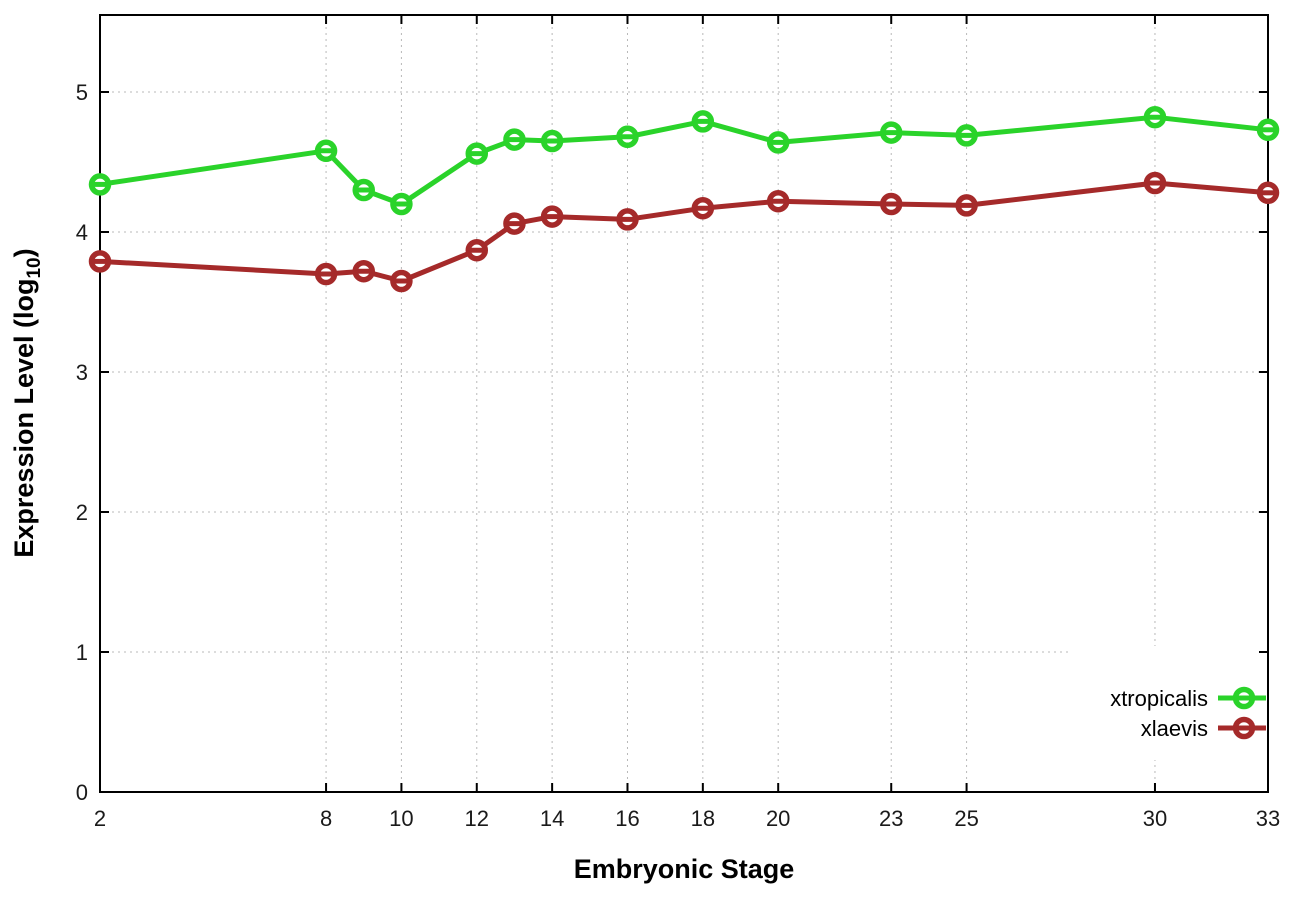 The image size is (1296, 907). What do you see at coordinates (326, 818) in the screenshot?
I see `x-tick-label-8: 8` at bounding box center [326, 818].